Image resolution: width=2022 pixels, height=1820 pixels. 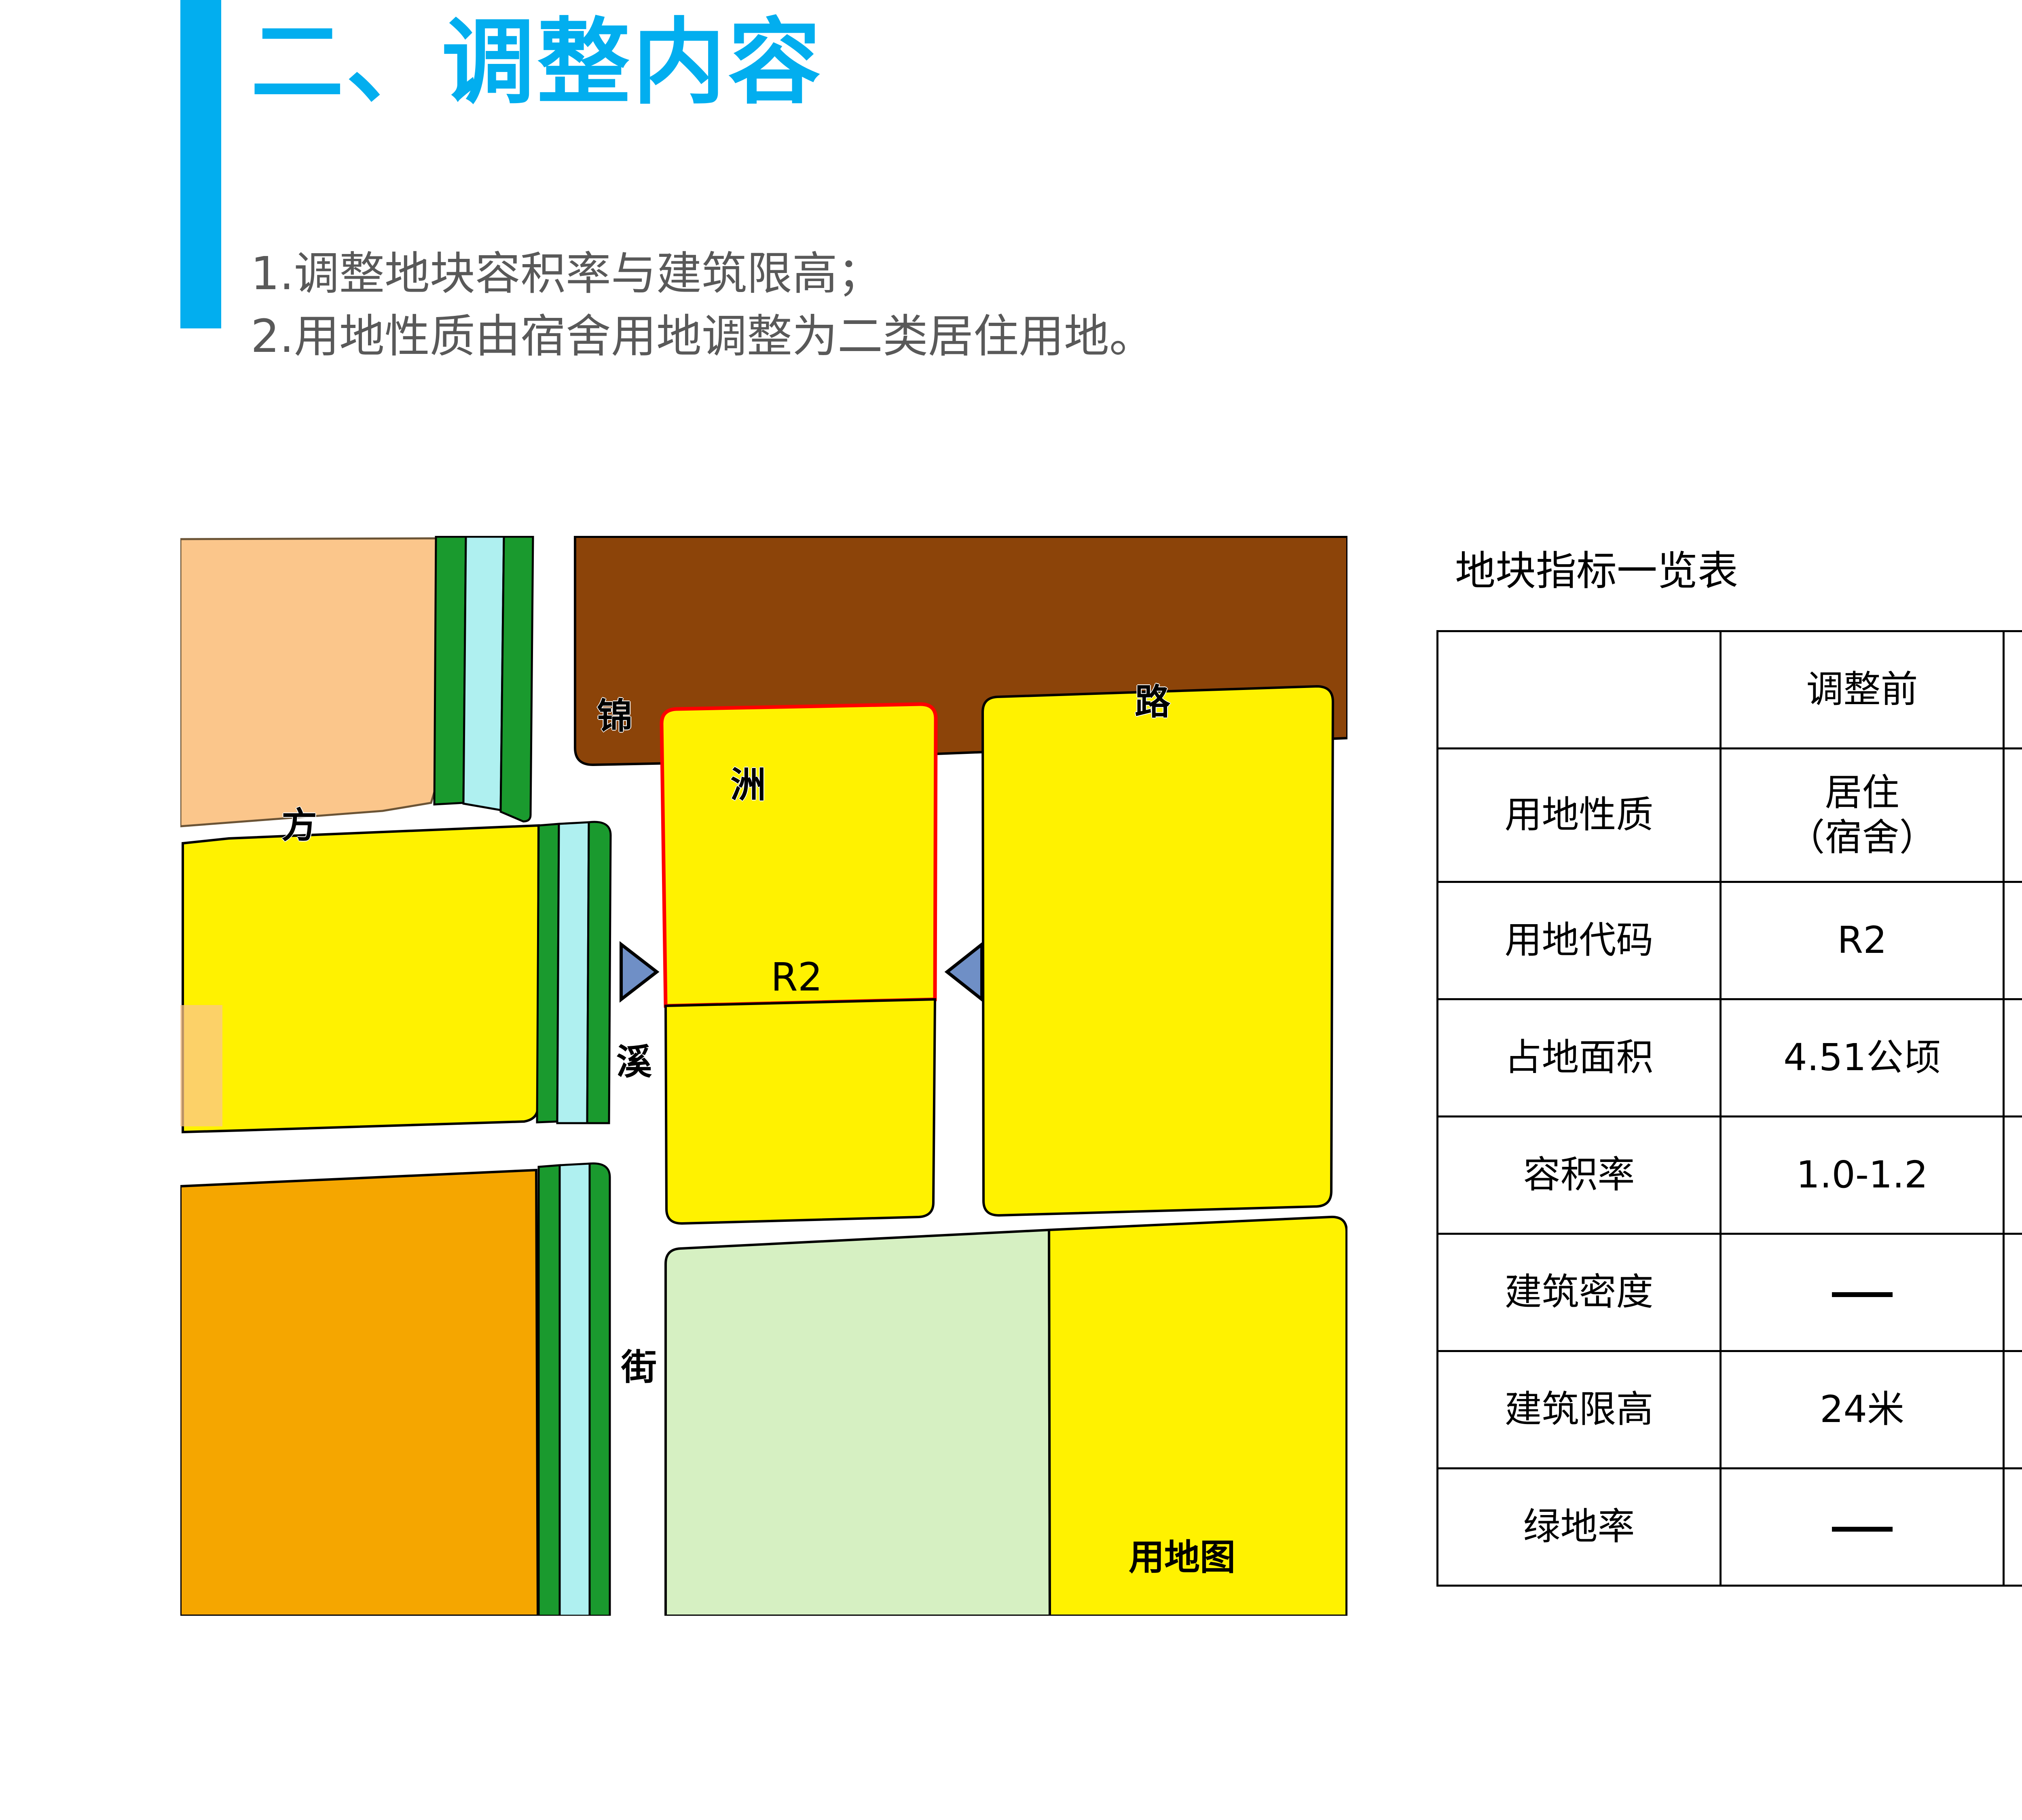 What do you see at coordinates (1862, 1057) in the screenshot?
I see `row-value-before: 4.51公顷` at bounding box center [1862, 1057].